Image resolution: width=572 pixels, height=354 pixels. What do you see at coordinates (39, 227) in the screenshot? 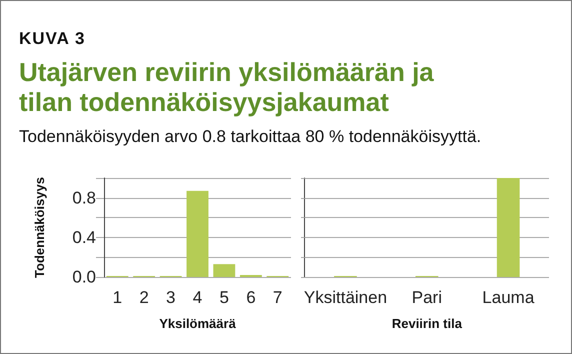
I see `y-axis-title: Todennäköisyys` at bounding box center [39, 227].